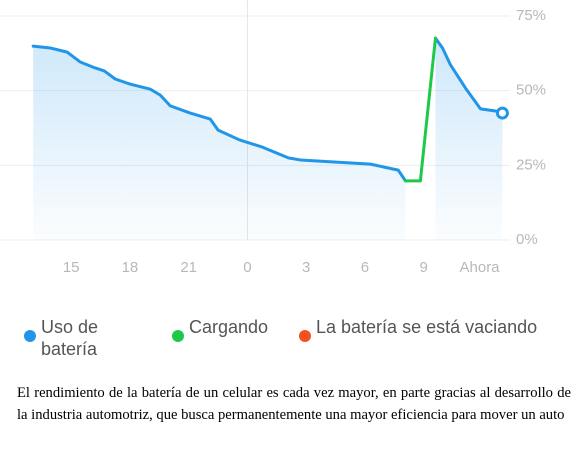 The width and height of the screenshot is (585, 451). I want to click on line, so click(420, 109).